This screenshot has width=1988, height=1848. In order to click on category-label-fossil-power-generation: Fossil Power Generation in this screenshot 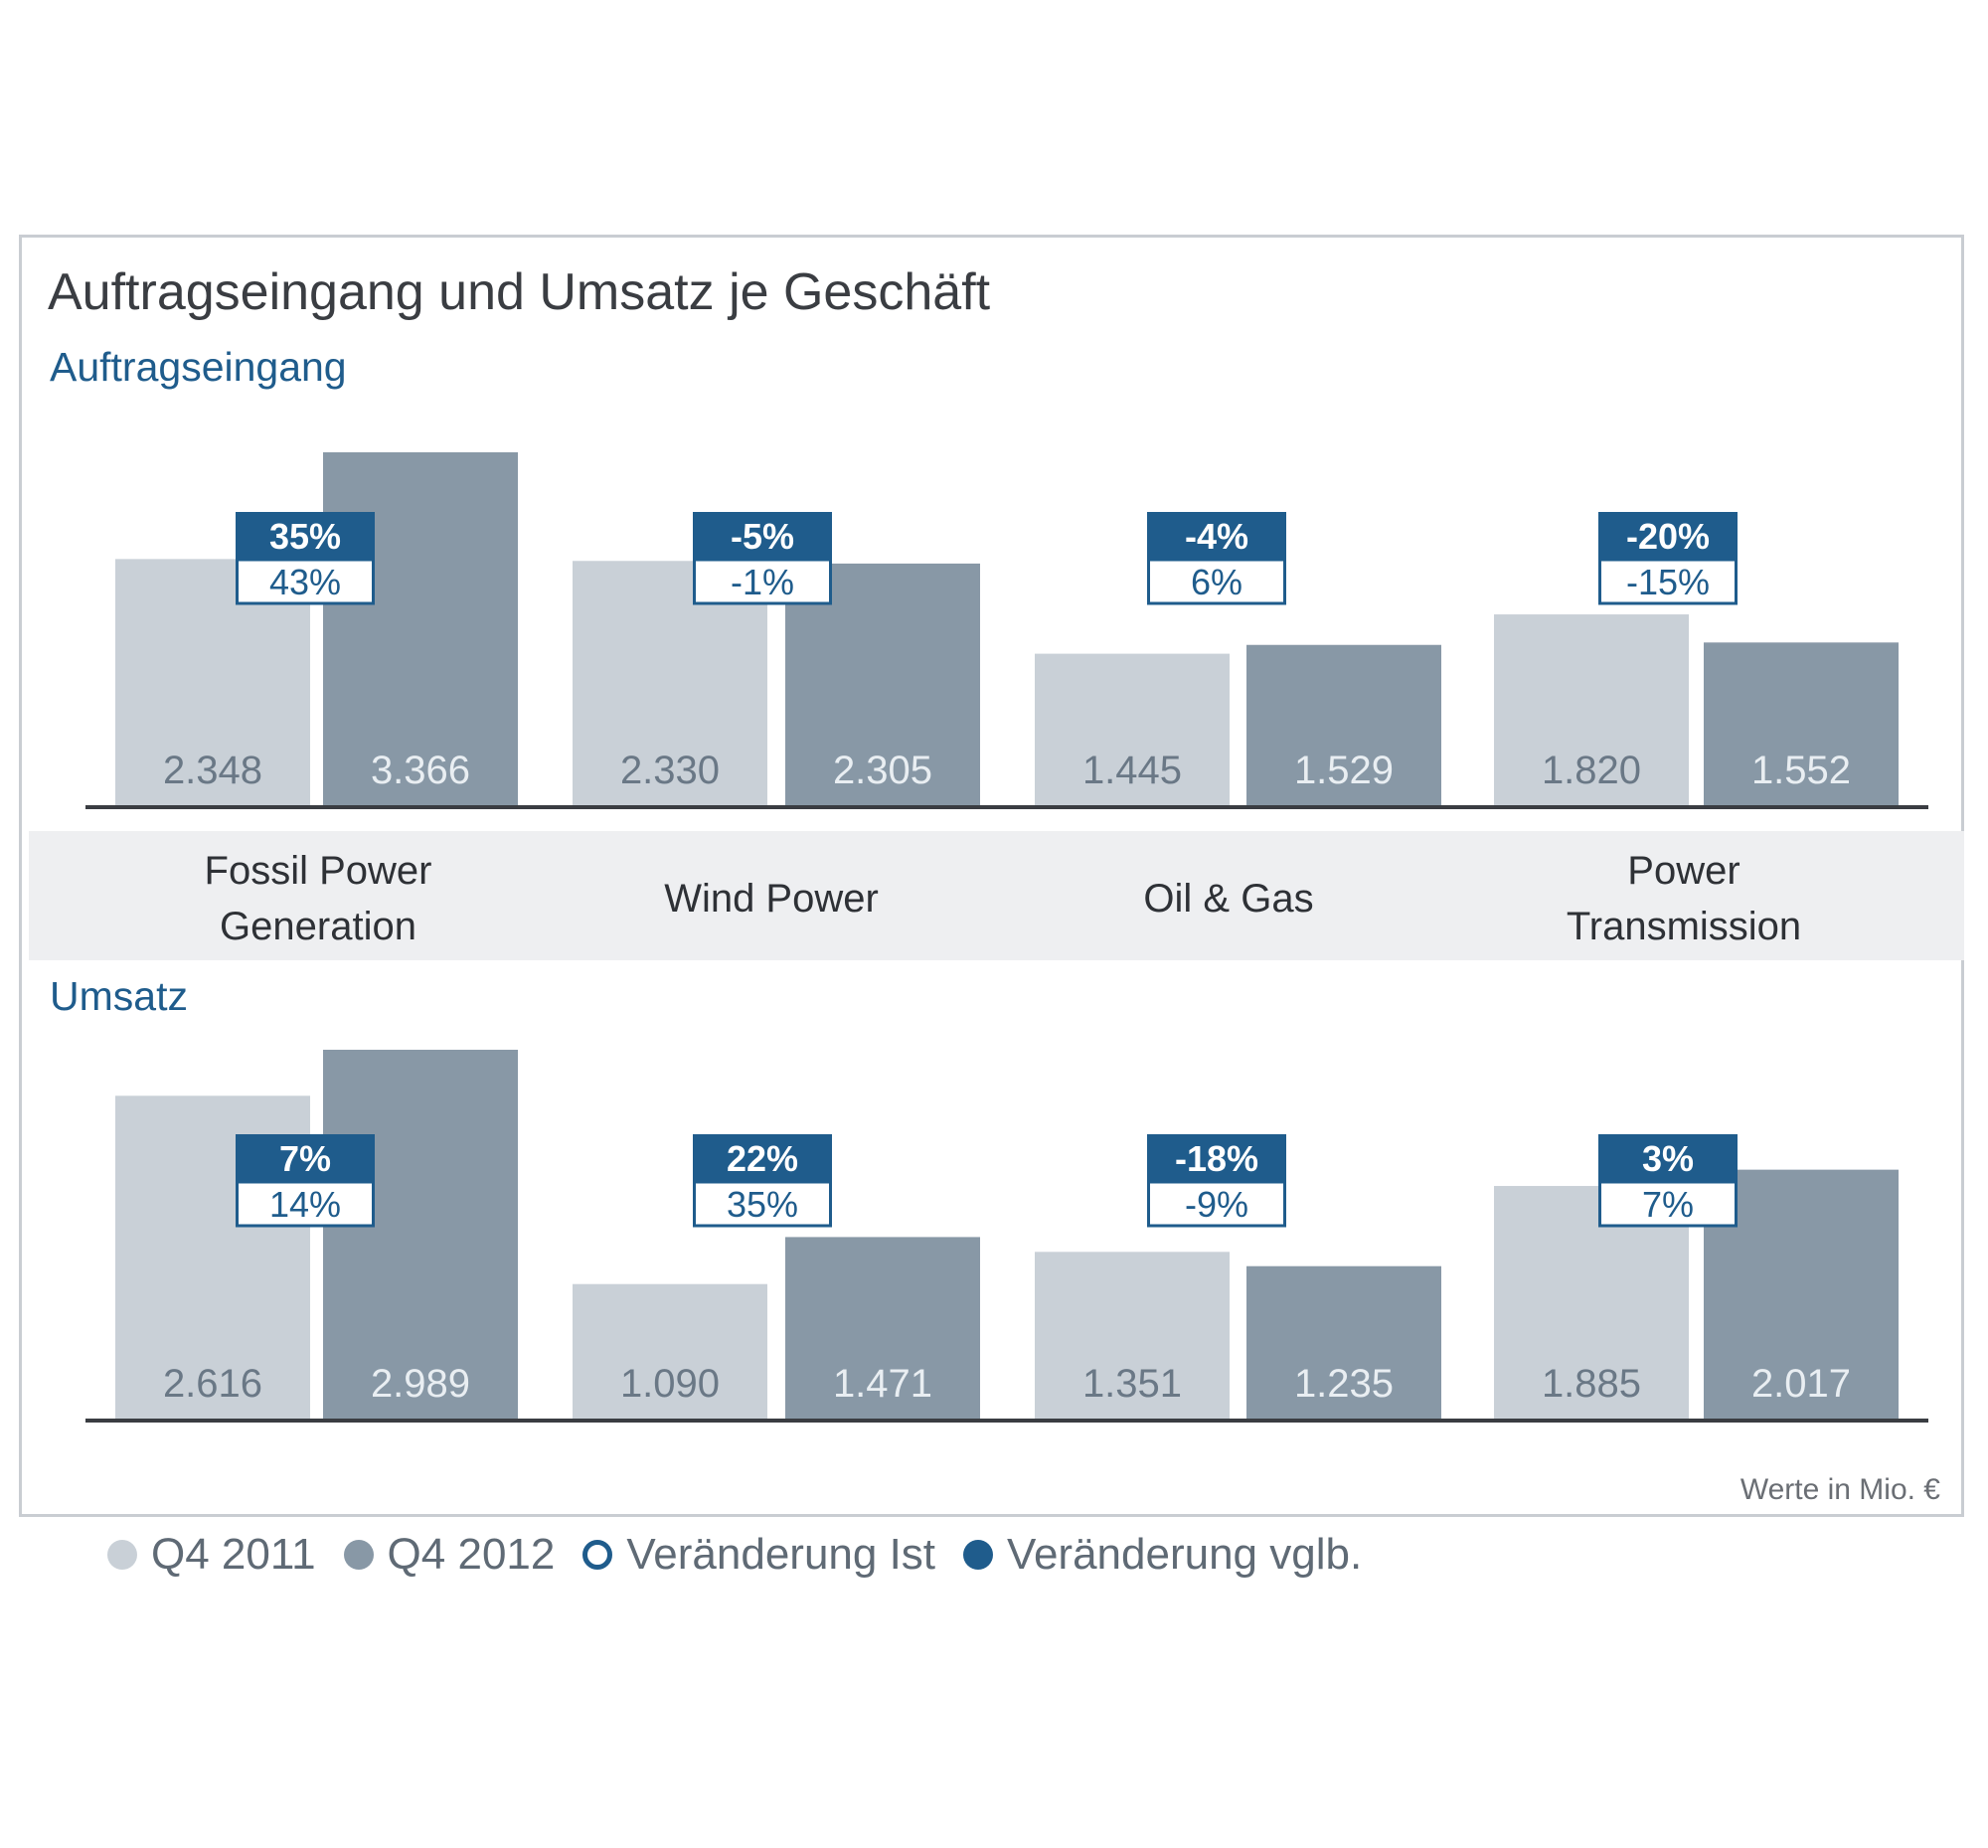, I will do `click(318, 898)`.